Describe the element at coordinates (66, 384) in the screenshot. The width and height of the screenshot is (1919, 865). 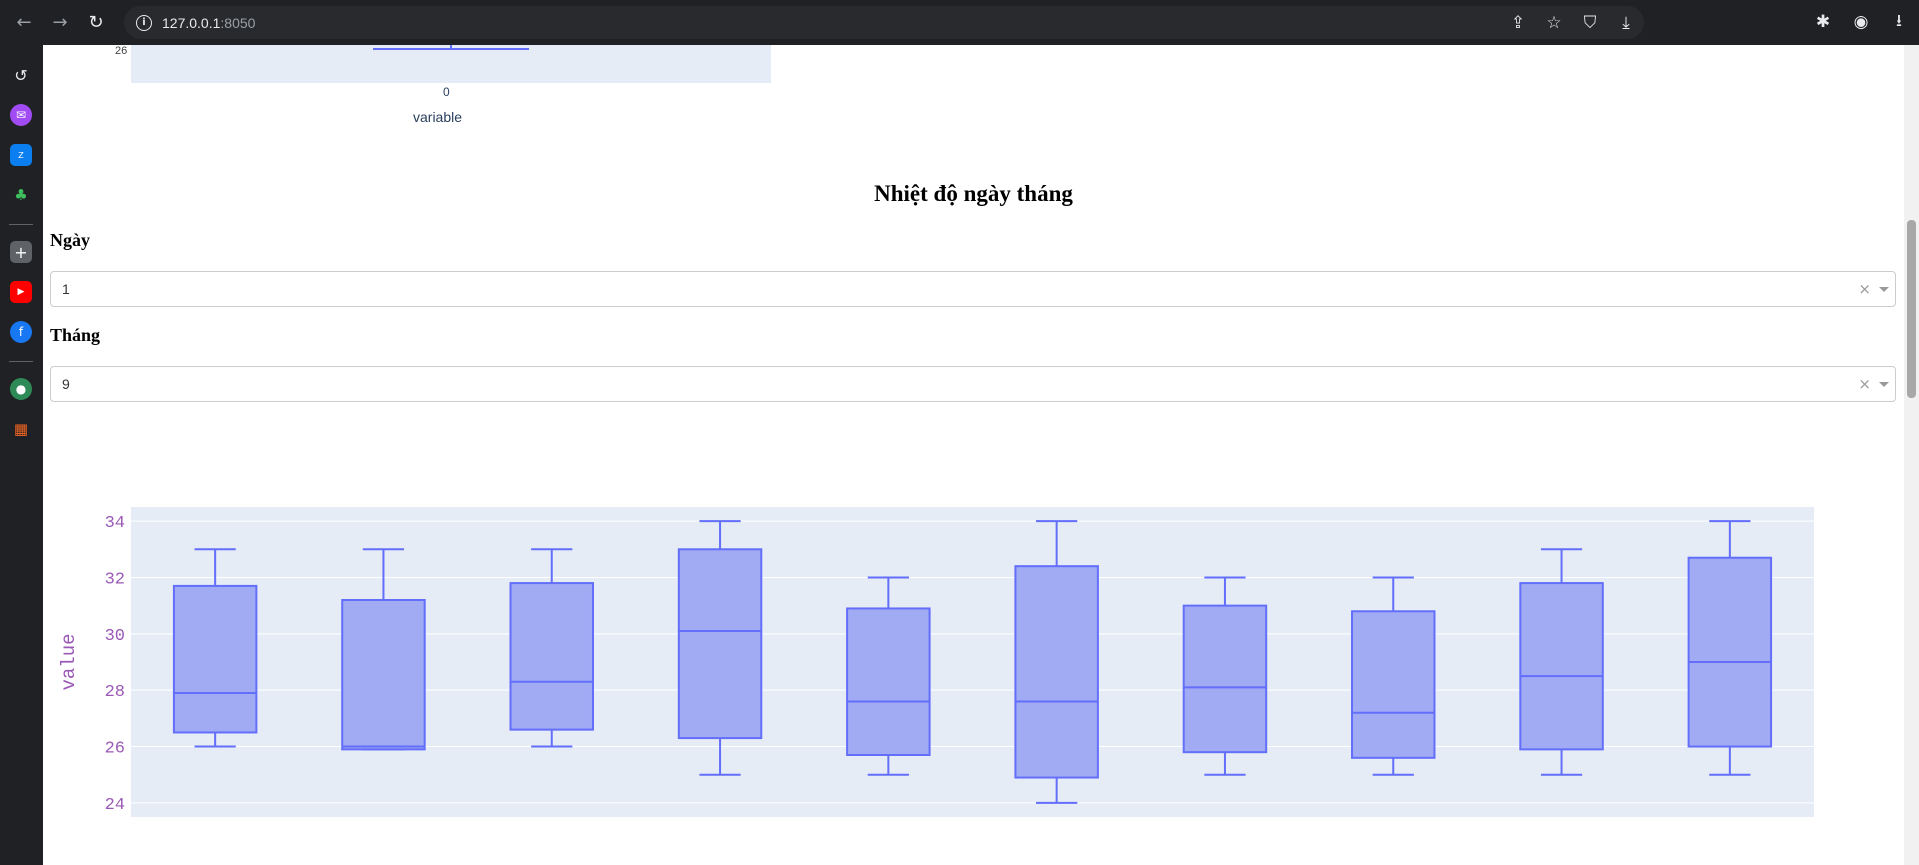
I see `month-dropdown-value: 9` at that location.